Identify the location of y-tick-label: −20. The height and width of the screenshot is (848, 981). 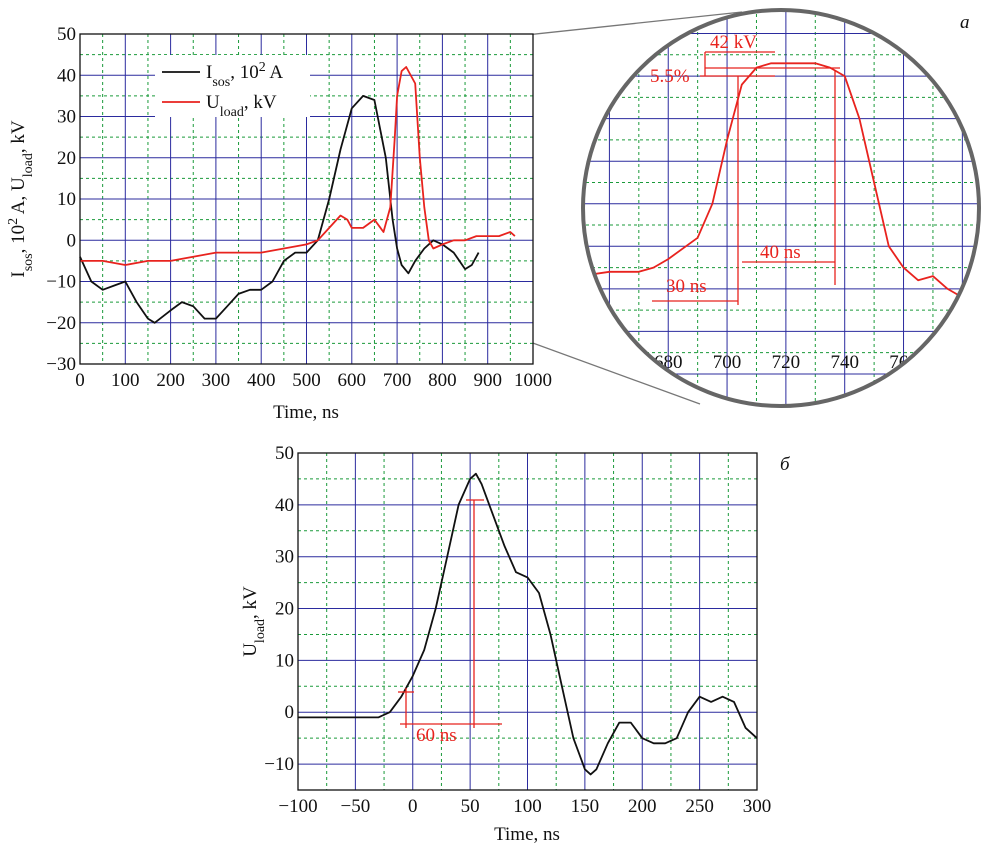
(61, 323).